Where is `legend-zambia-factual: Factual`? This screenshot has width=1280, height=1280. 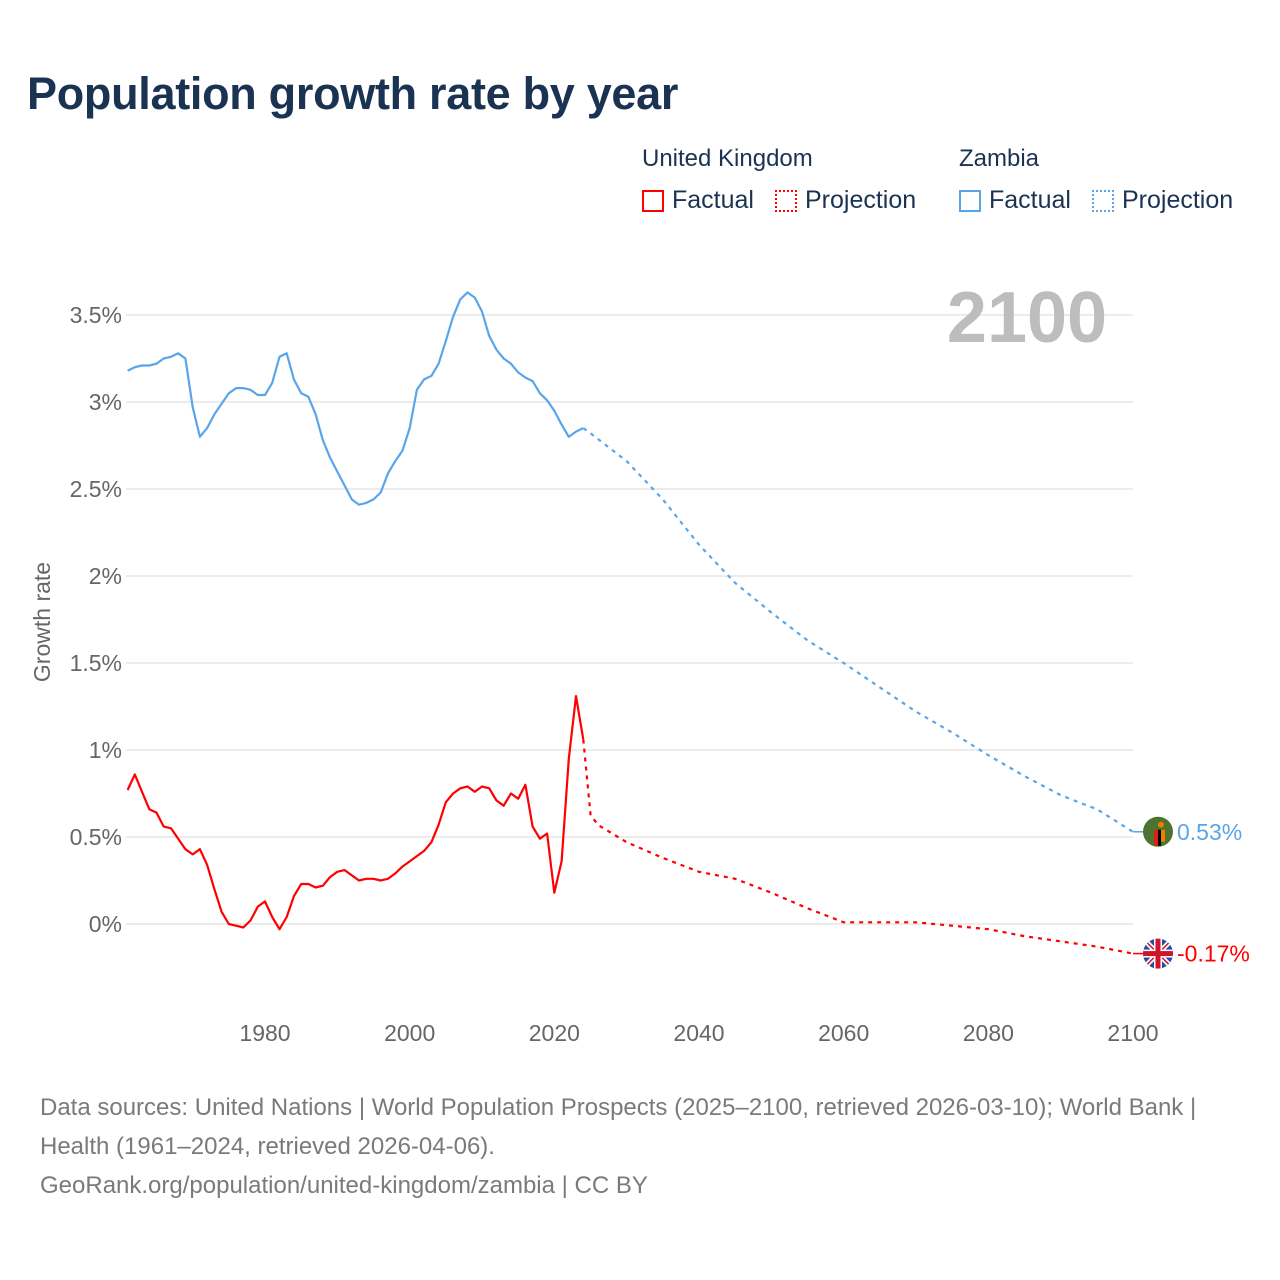 legend-zambia-factual: Factual is located at coordinates (1015, 200).